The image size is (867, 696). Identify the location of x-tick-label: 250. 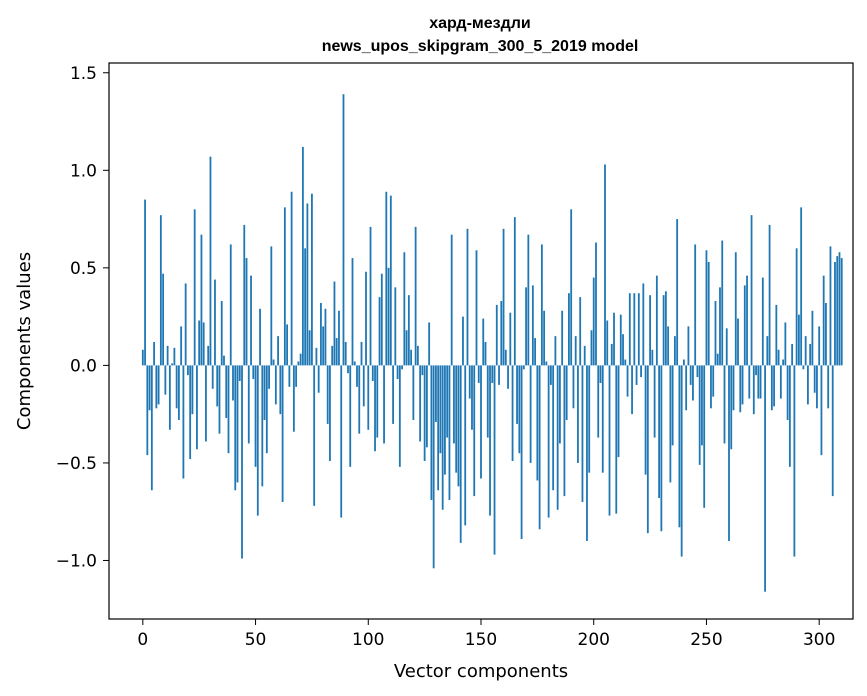
(706, 640).